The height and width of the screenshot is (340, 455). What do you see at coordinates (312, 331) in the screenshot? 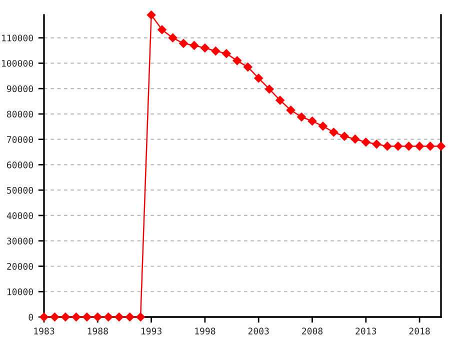
I see `x-tick-label: 2008` at bounding box center [312, 331].